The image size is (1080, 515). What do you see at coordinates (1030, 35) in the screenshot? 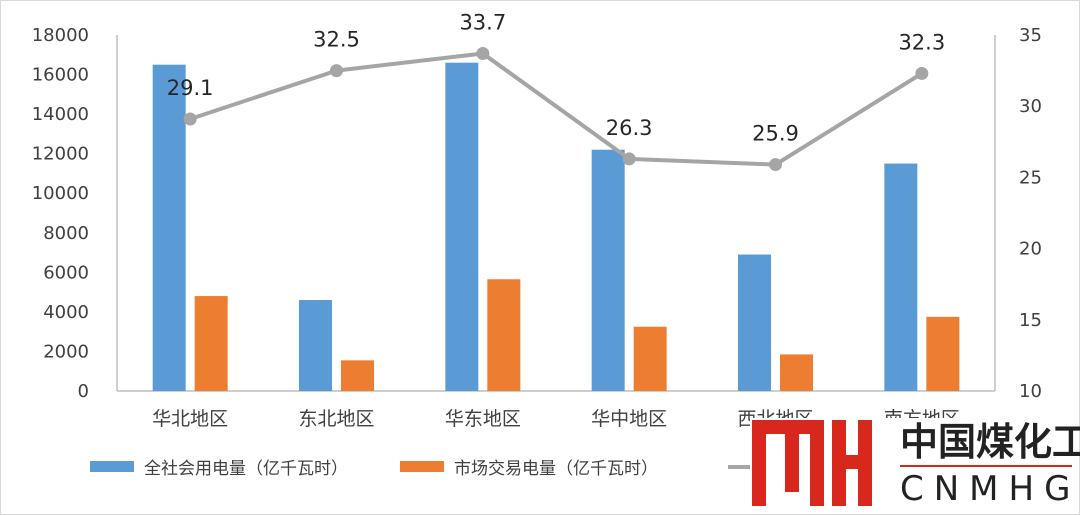
I see `y-right-tick-label: 35` at bounding box center [1030, 35].